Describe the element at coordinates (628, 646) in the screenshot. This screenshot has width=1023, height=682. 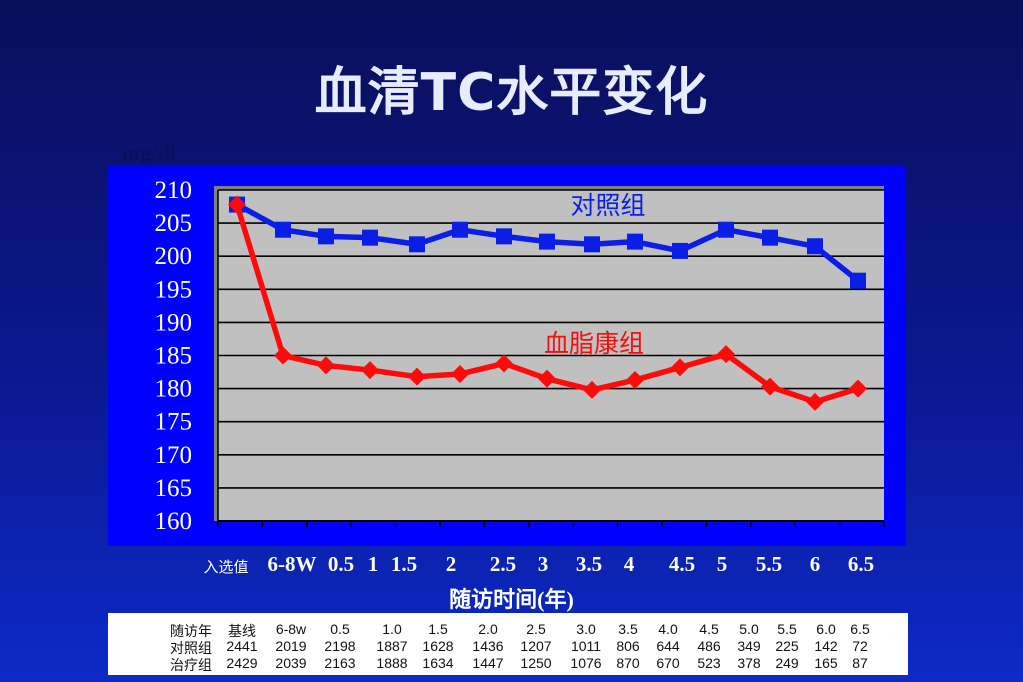
I see `table-cell: 806` at that location.